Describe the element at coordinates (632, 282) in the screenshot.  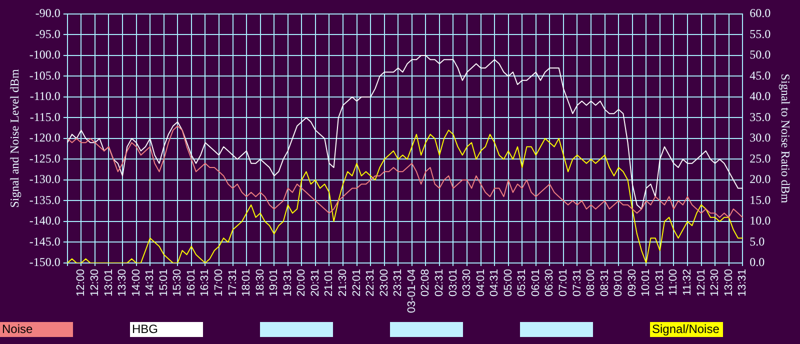
I see `x-tick-label: 09:30` at that location.